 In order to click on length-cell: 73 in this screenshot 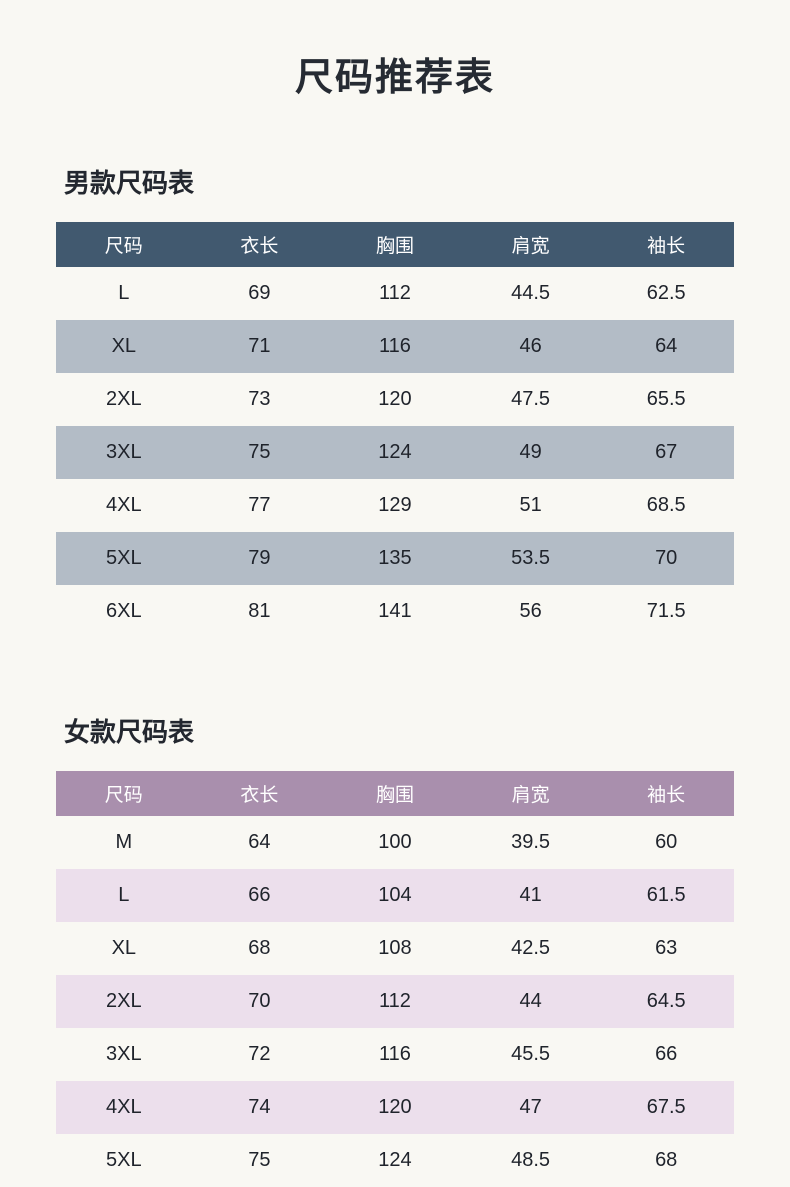, I will do `click(259, 399)`.